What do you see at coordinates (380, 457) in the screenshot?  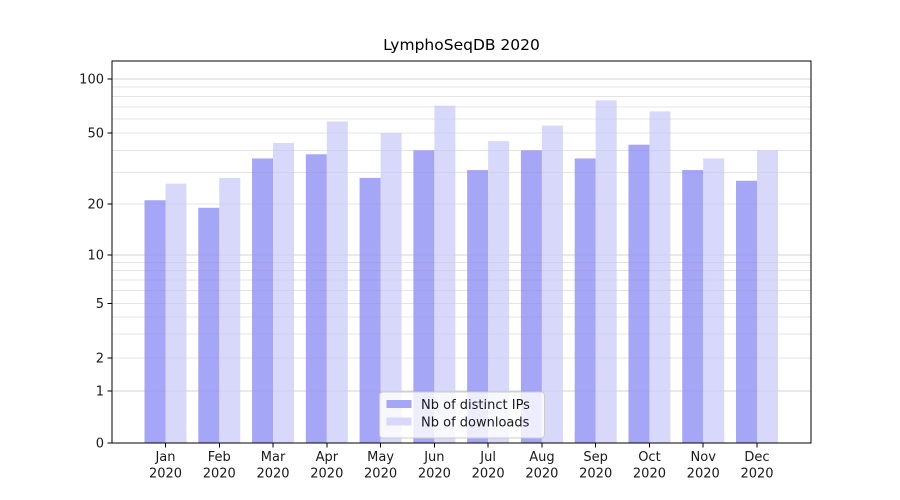 I see `x-tick-label-month-may: May` at bounding box center [380, 457].